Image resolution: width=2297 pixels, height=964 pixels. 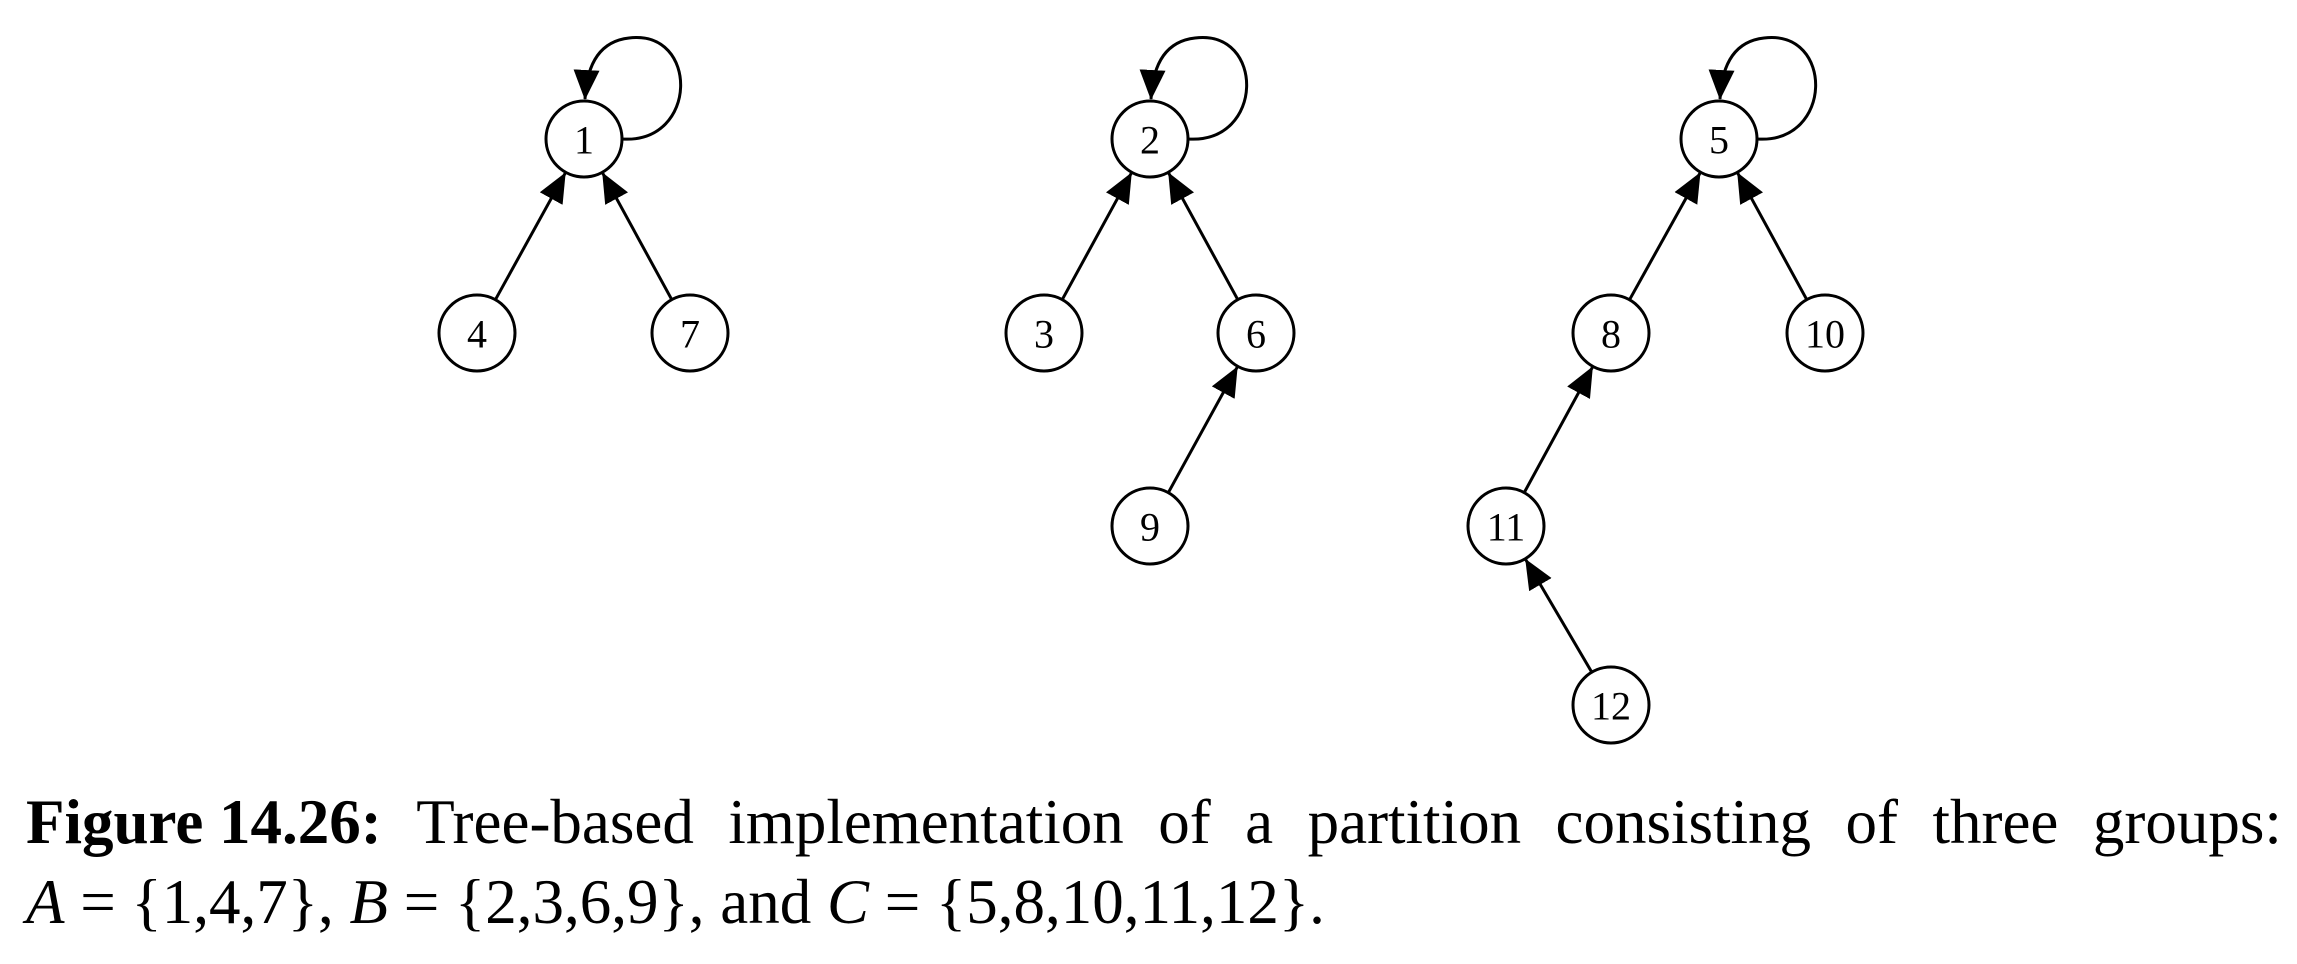 I want to click on caption-word: three, so click(x=1995, y=822).